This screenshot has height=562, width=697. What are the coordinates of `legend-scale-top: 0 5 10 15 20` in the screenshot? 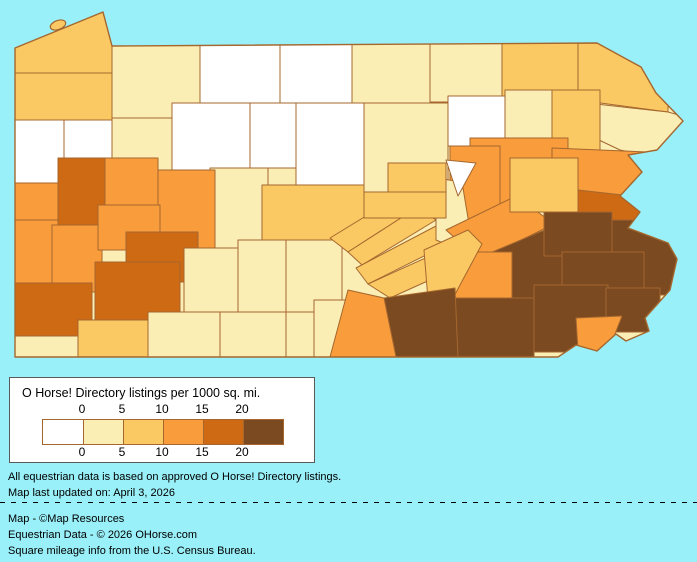 It's located at (162, 409).